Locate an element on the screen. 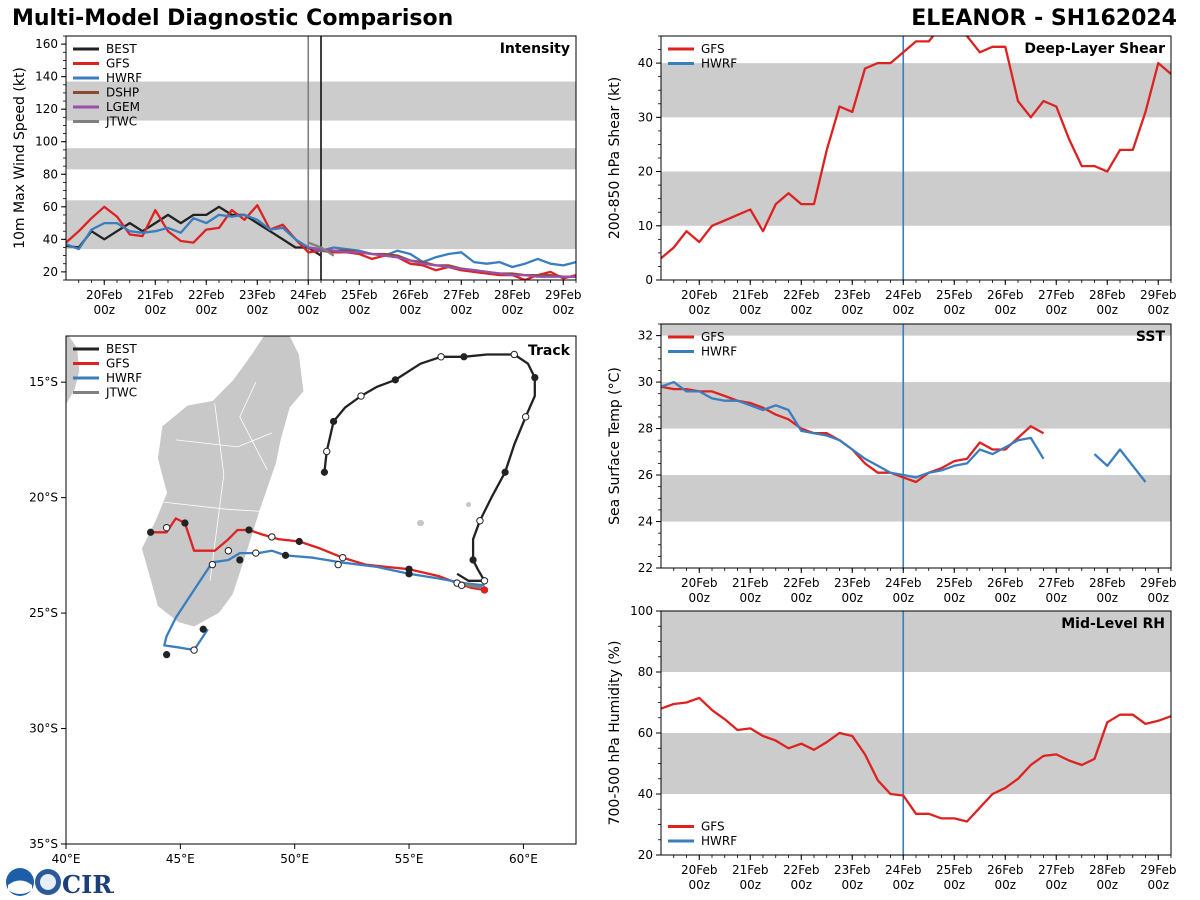 This screenshot has width=1200, height=900. panel-title: Mid-Level RH is located at coordinates (1113, 624).